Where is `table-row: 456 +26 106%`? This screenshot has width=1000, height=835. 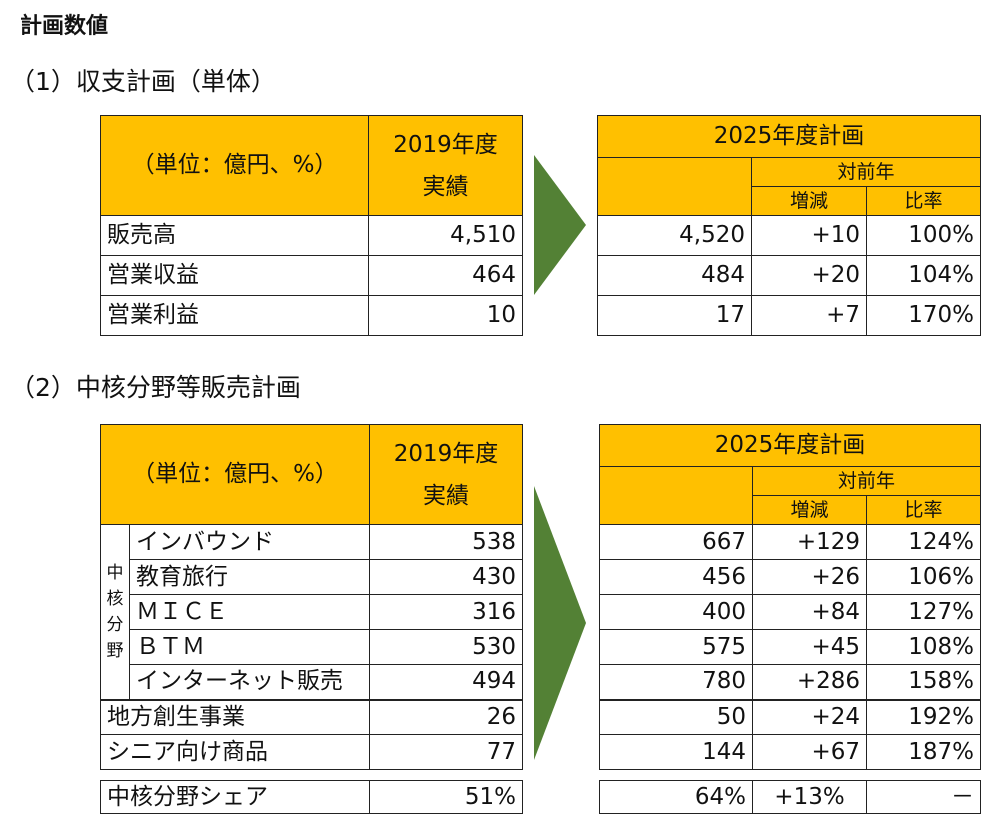 table-row: 456 +26 106% is located at coordinates (790, 577).